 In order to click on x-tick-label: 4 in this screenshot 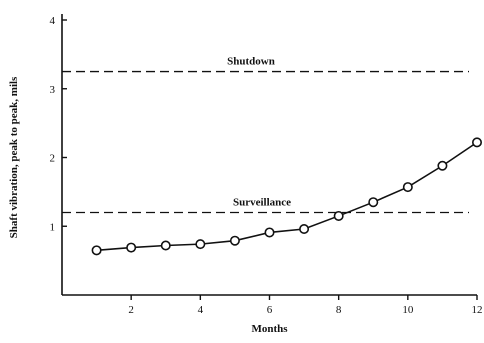, I will do `click(201, 310)`.